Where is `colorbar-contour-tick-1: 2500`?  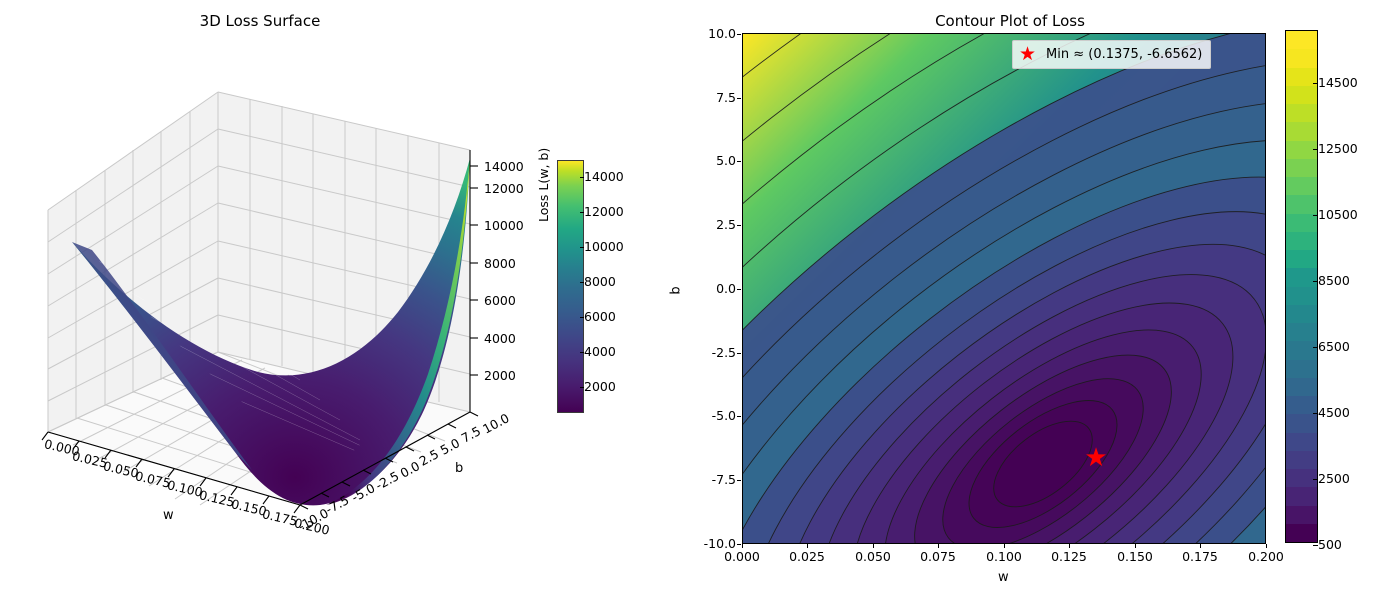
colorbar-contour-tick-1: 2500 is located at coordinates (1331, 478).